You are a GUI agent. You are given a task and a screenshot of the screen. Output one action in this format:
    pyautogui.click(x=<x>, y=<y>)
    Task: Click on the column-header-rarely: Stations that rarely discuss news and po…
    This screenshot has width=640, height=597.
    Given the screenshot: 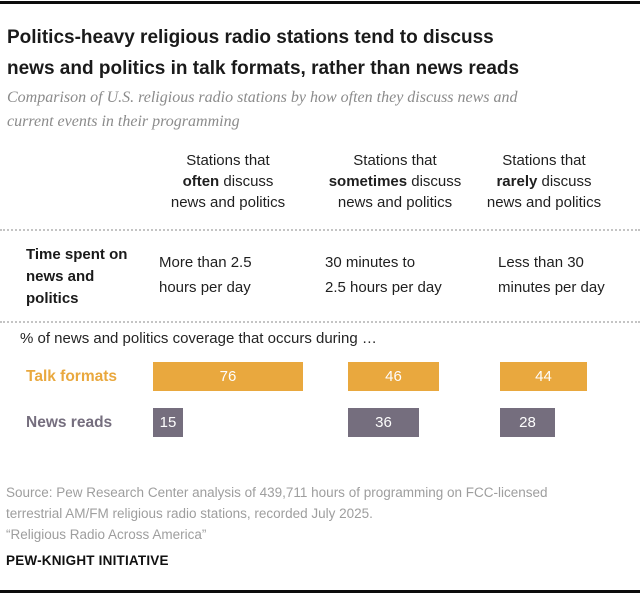 What is the action you would take?
    pyautogui.click(x=544, y=181)
    